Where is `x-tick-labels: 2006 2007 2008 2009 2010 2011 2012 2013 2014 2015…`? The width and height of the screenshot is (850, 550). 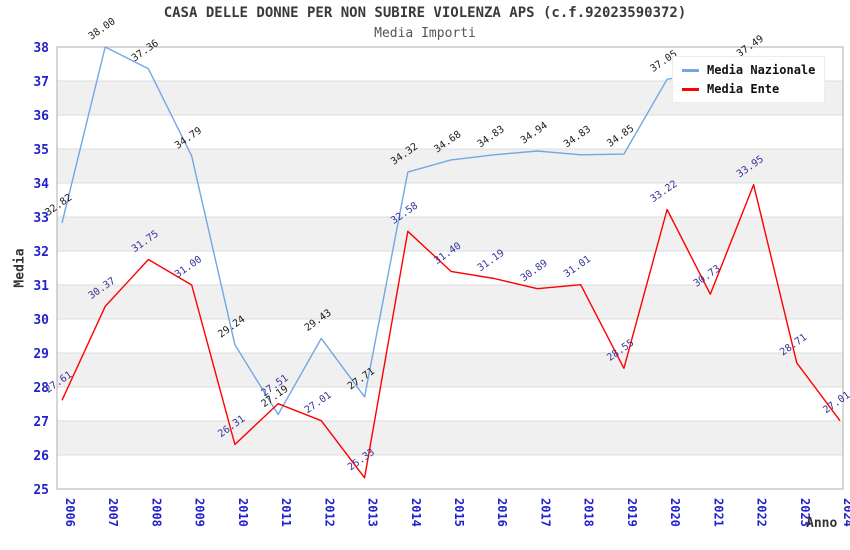 x-tick-labels: 2006 2007 2008 2009 2010 2011 2012 2013 2014 2015… is located at coordinates (456, 512).